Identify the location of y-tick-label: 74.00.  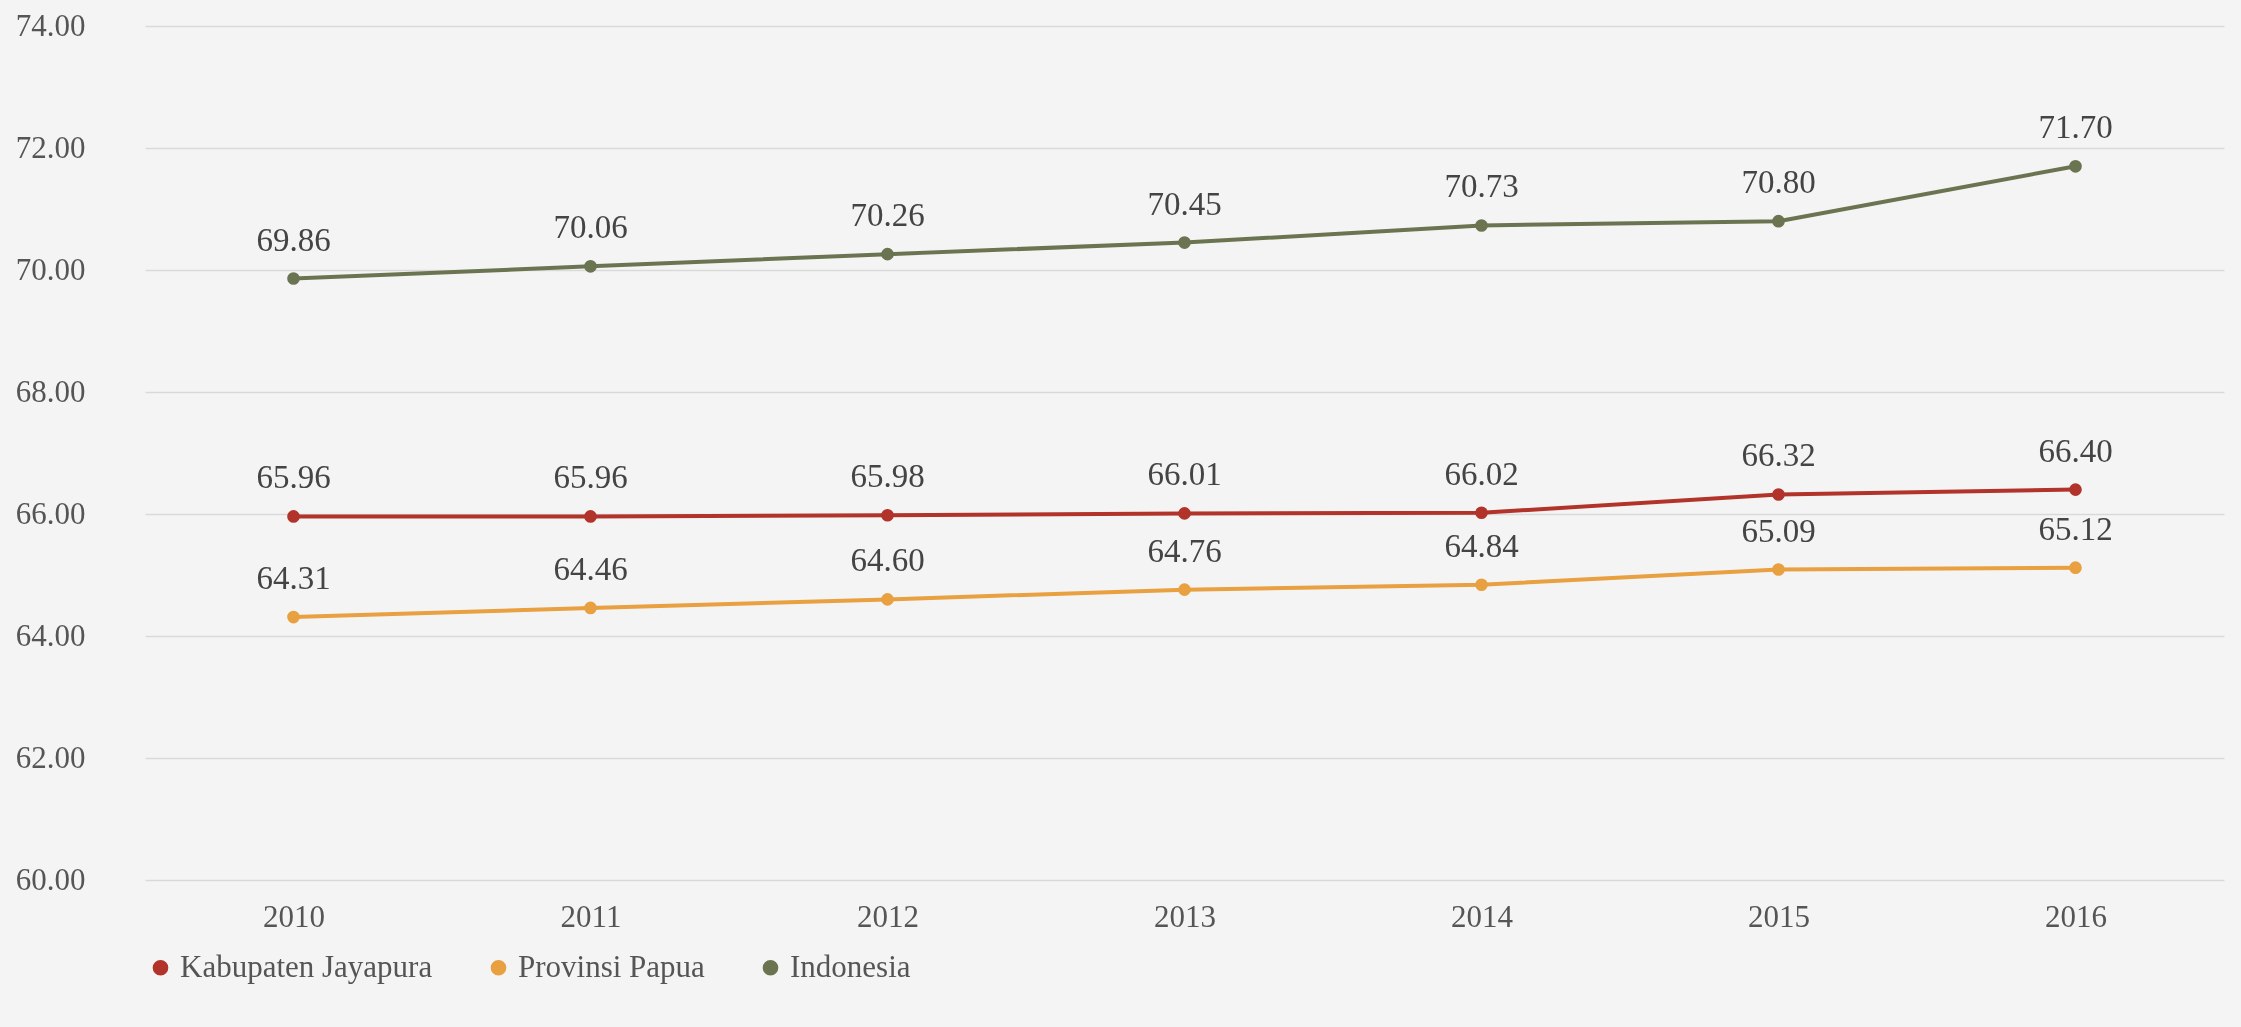
(50, 25).